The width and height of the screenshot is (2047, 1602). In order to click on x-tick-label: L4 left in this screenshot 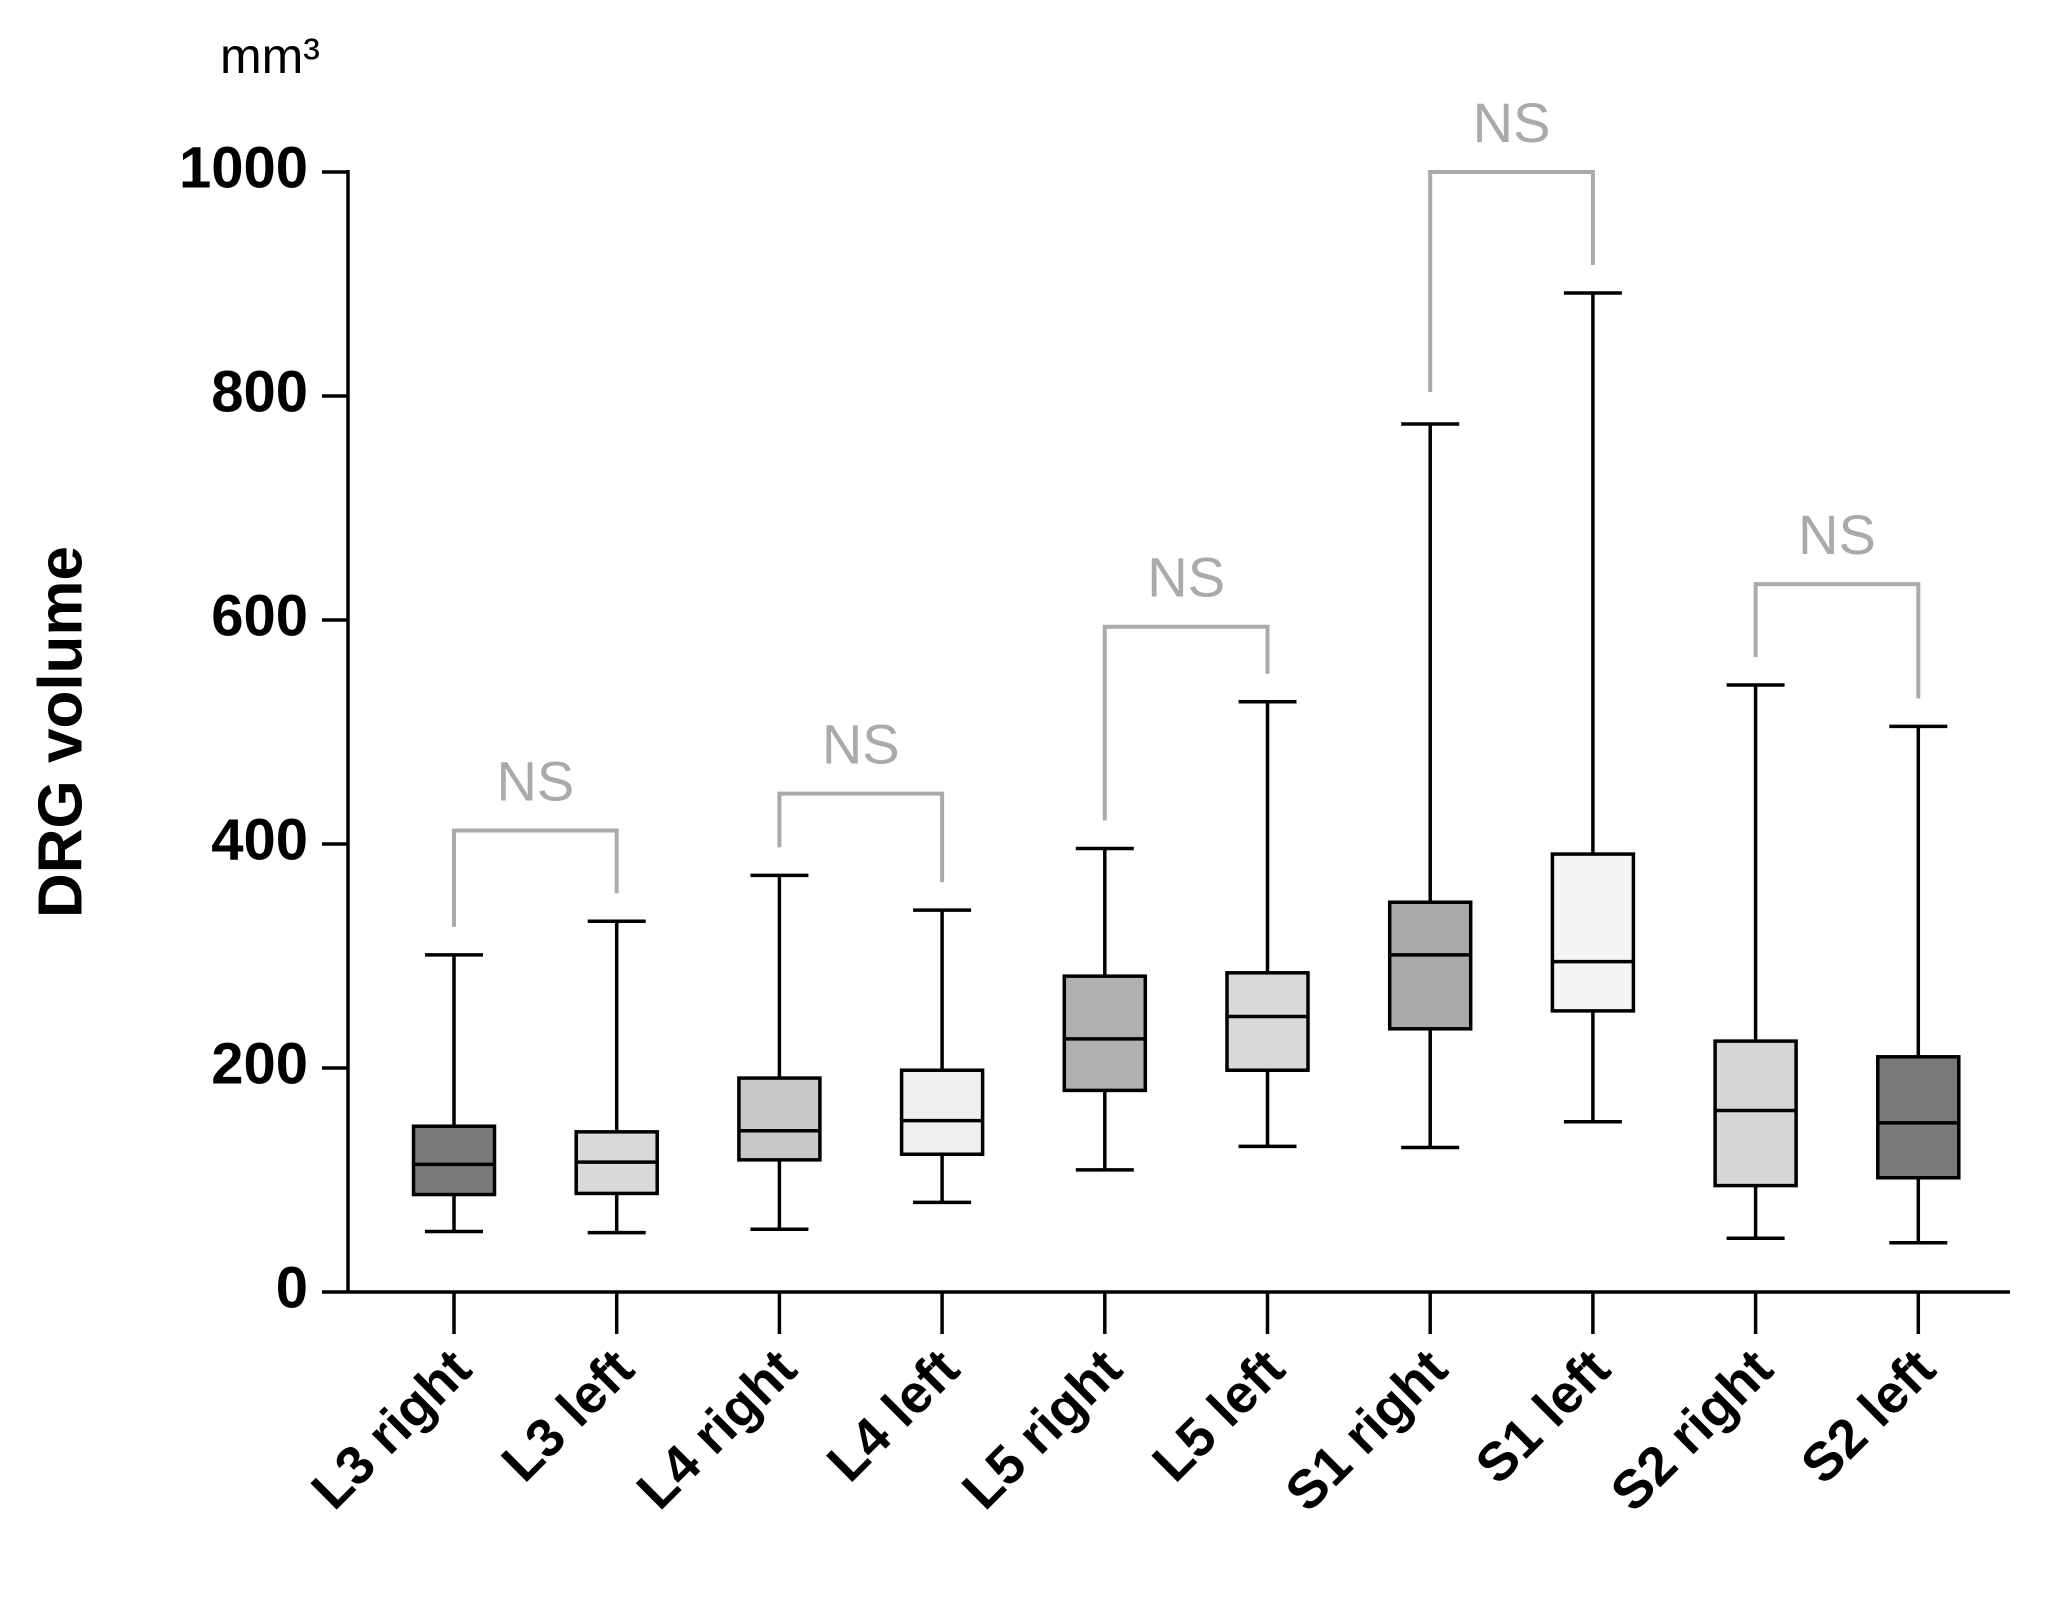, I will do `click(893, 1415)`.